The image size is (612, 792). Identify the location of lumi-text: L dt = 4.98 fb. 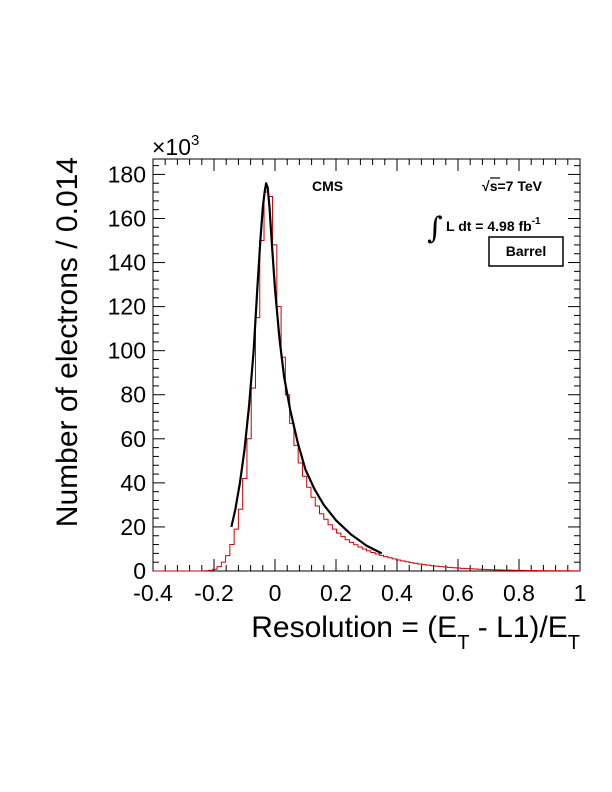
(489, 226).